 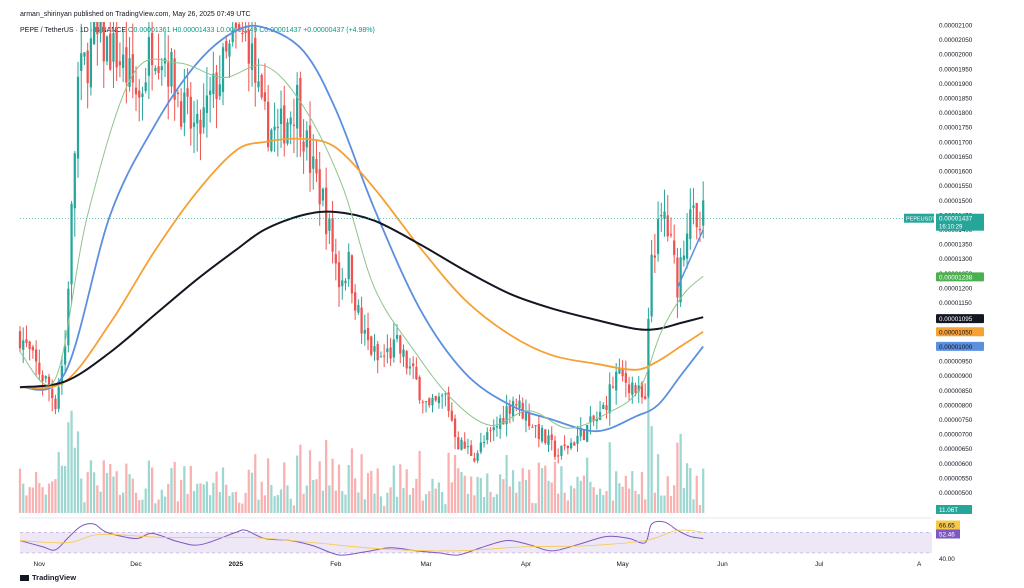 I want to click on rsi-tag-2-bg, so click(x=948, y=534).